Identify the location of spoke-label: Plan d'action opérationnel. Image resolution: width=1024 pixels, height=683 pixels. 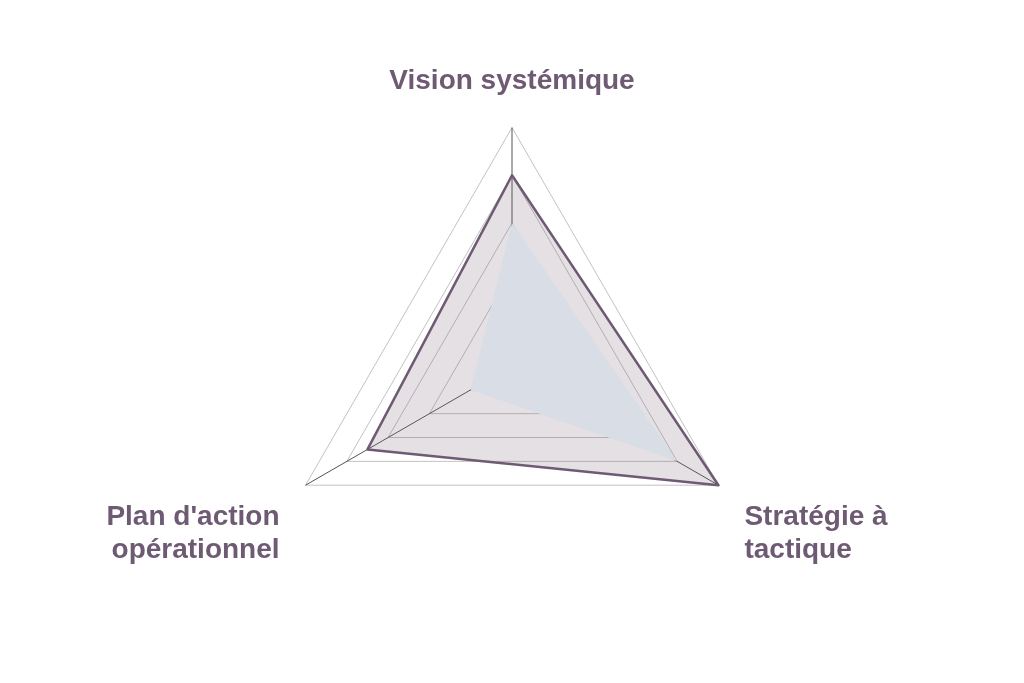
(193, 532).